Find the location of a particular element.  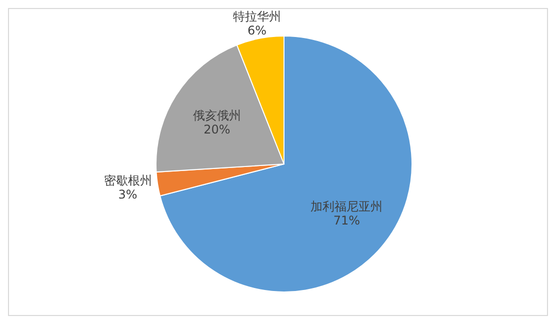

slice-label: 俄亥俄州 is located at coordinates (216, 115).